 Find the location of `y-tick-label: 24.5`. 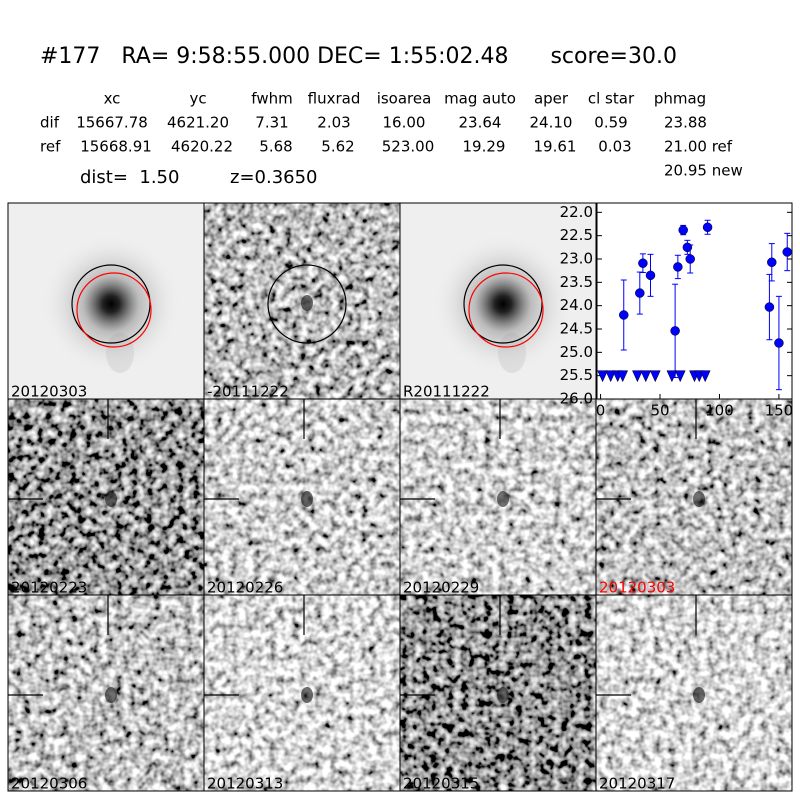

y-tick-label: 24.5 is located at coordinates (576, 329).